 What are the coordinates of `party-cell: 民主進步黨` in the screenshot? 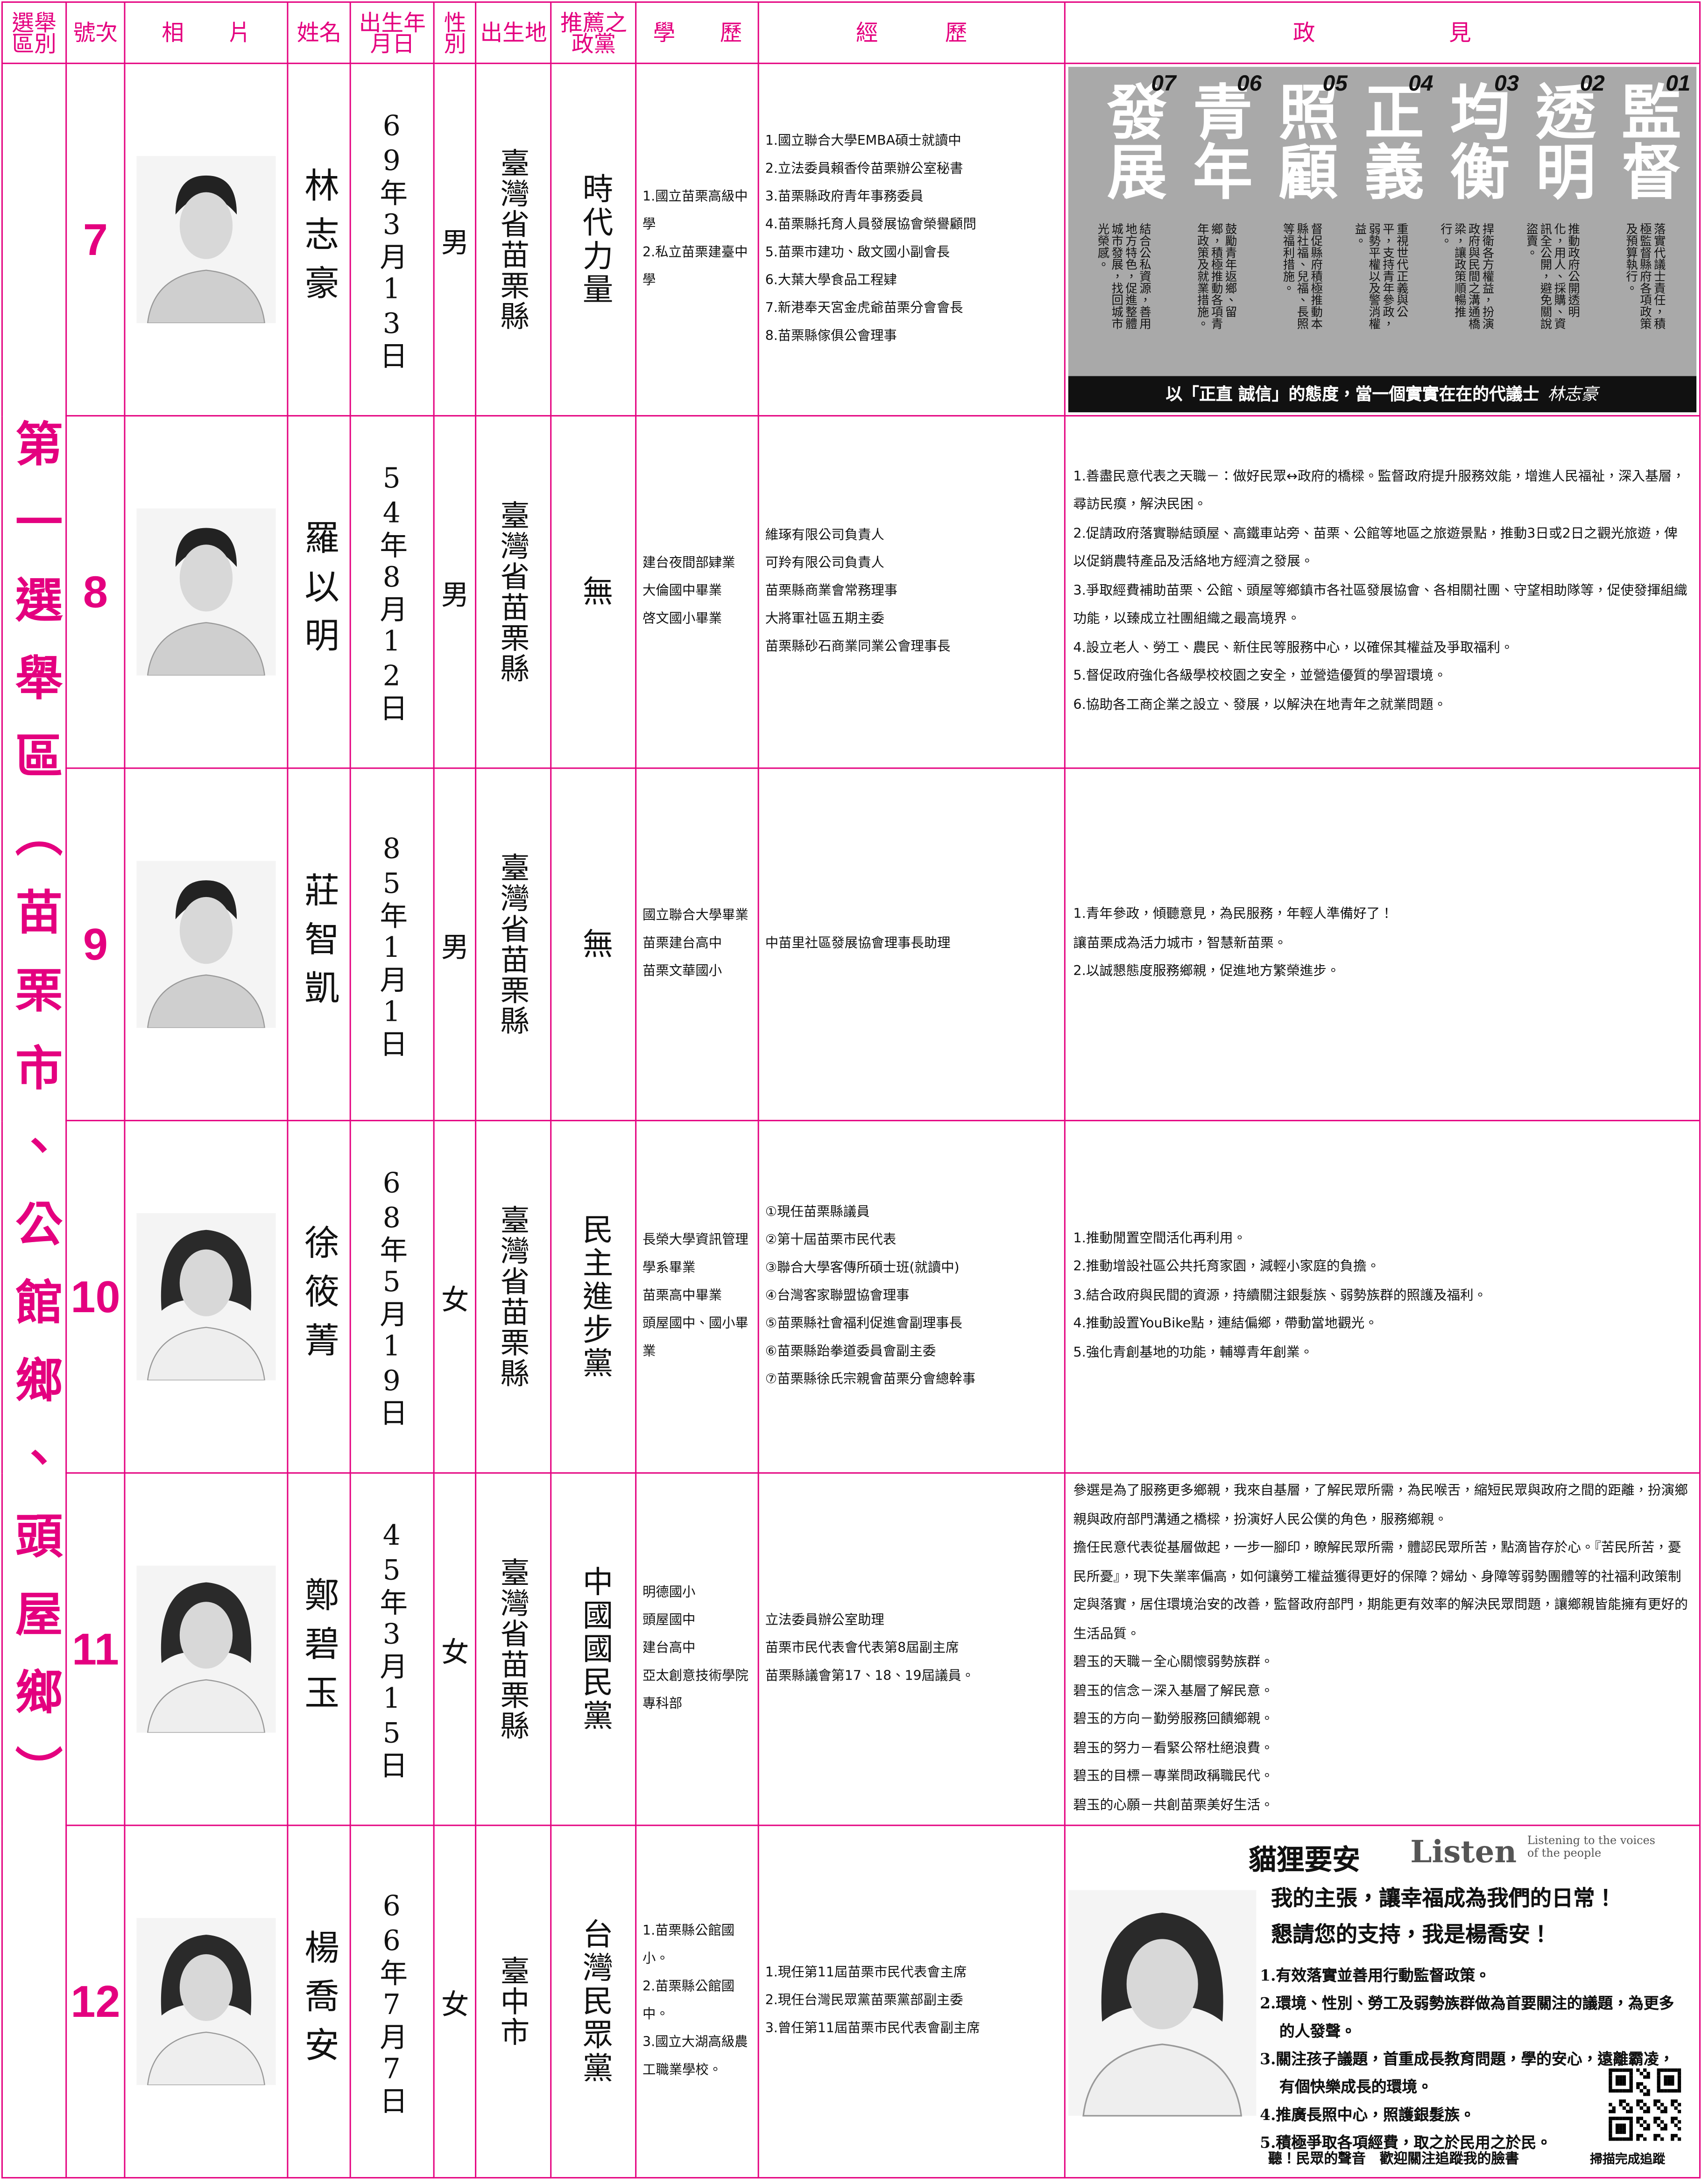 It's located at (594, 1297).